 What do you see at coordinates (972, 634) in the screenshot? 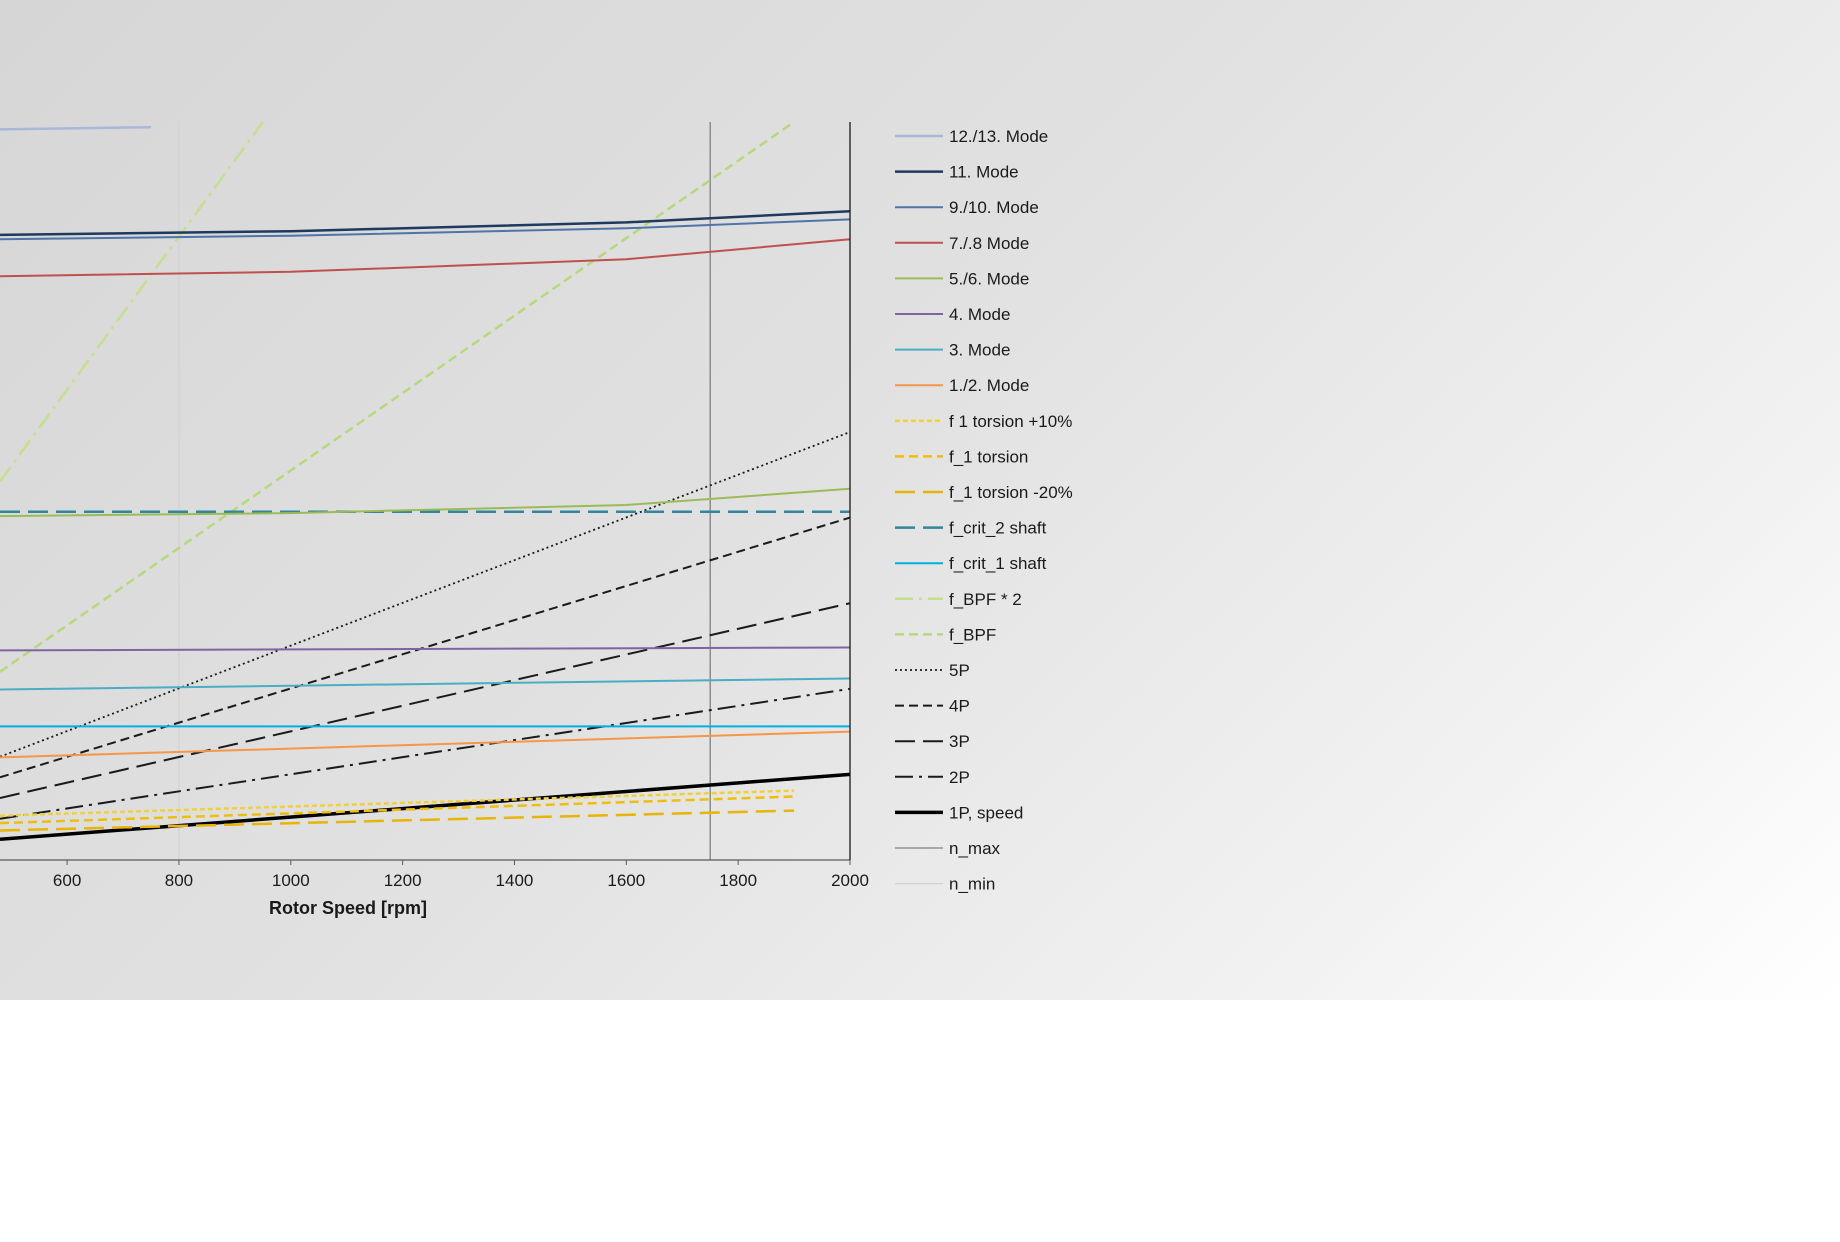
I see `legend-label: f_BPF` at bounding box center [972, 634].